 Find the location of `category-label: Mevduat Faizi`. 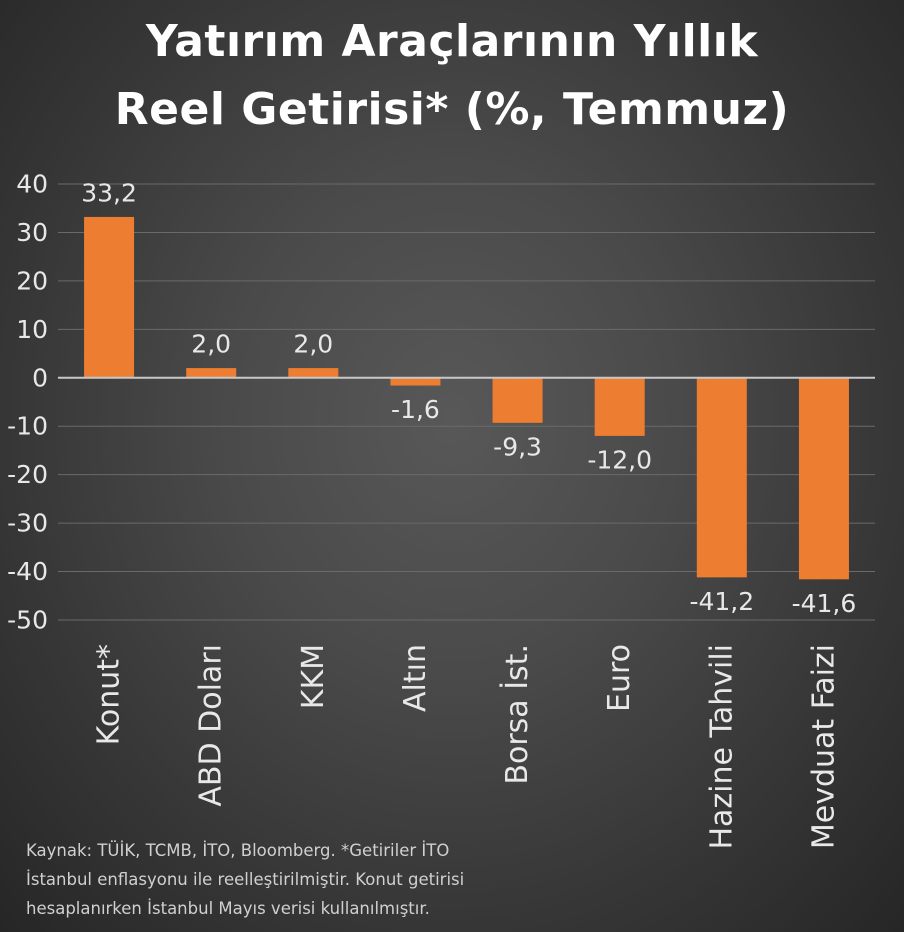

category-label: Mevduat Faizi is located at coordinates (823, 746).